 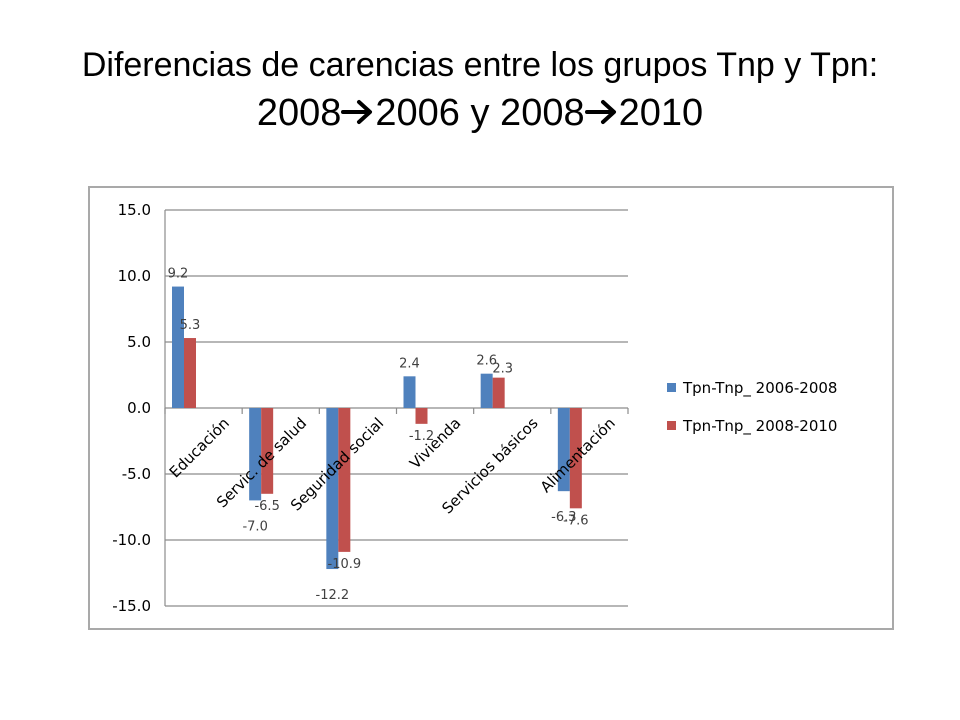 What do you see at coordinates (266, 506) in the screenshot?
I see `data-label: -6.5` at bounding box center [266, 506].